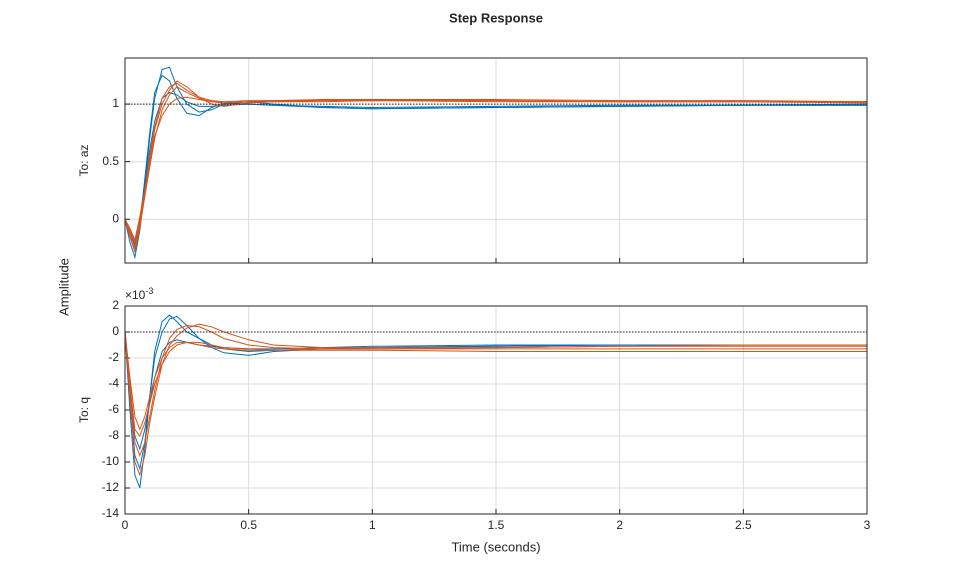 The height and width of the screenshot is (577, 959). I want to click on multiplier-base: ×10, so click(135, 295).